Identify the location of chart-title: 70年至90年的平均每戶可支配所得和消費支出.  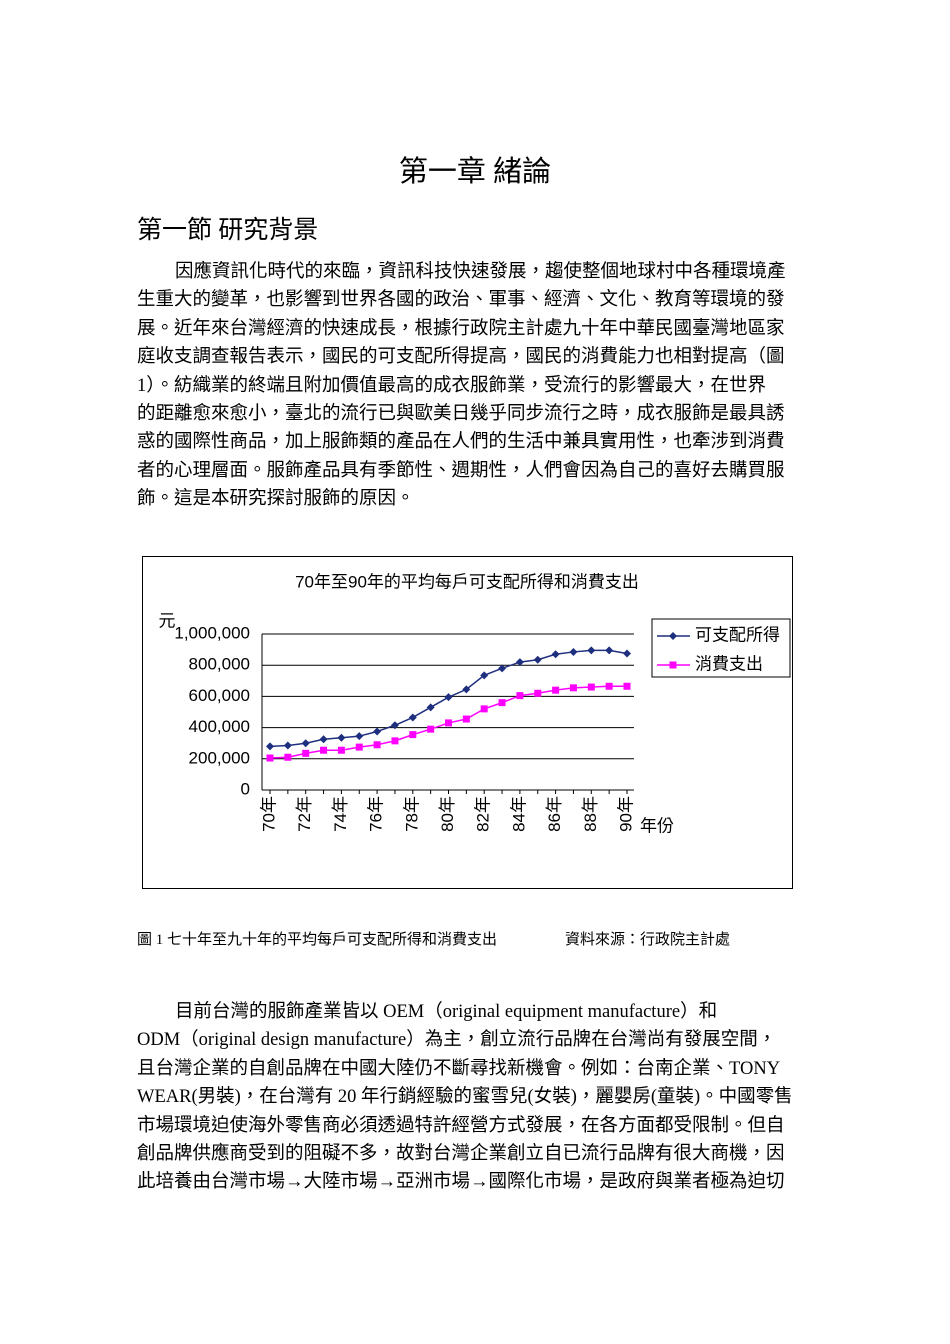
(467, 581).